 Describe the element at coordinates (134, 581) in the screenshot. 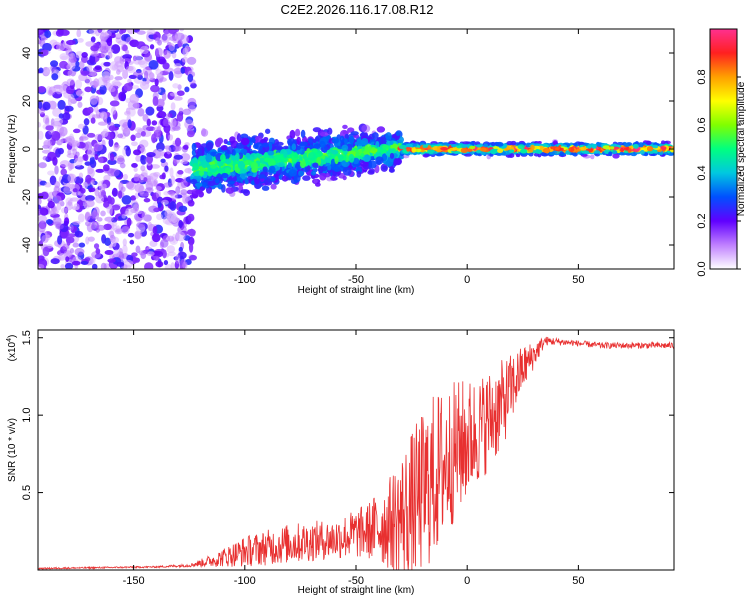

I see `snr-x-tick-label: -150` at that location.